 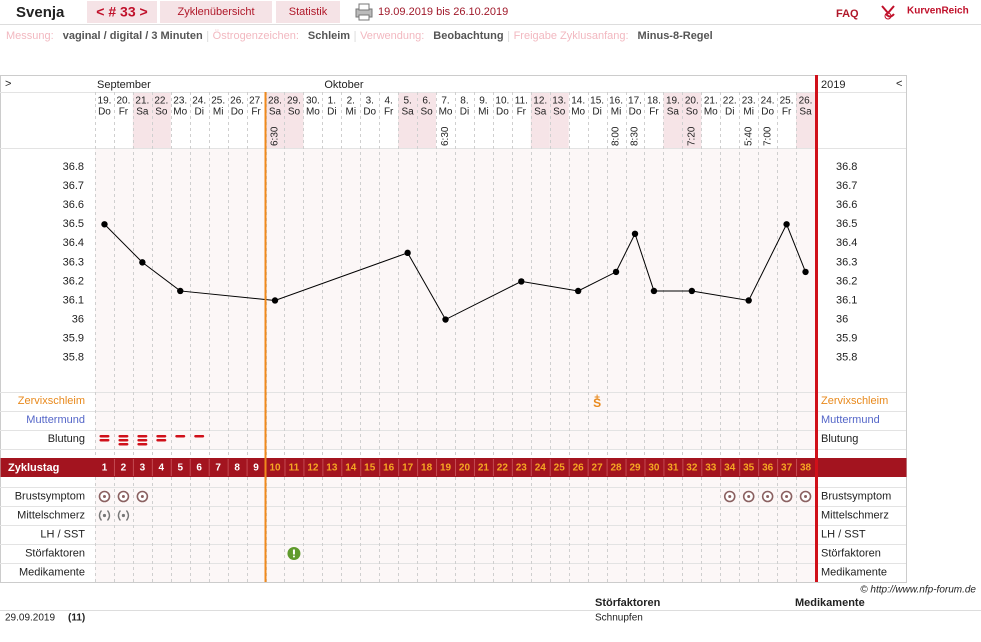 I want to click on y-tick-label: 35.8, so click(x=73, y=358).